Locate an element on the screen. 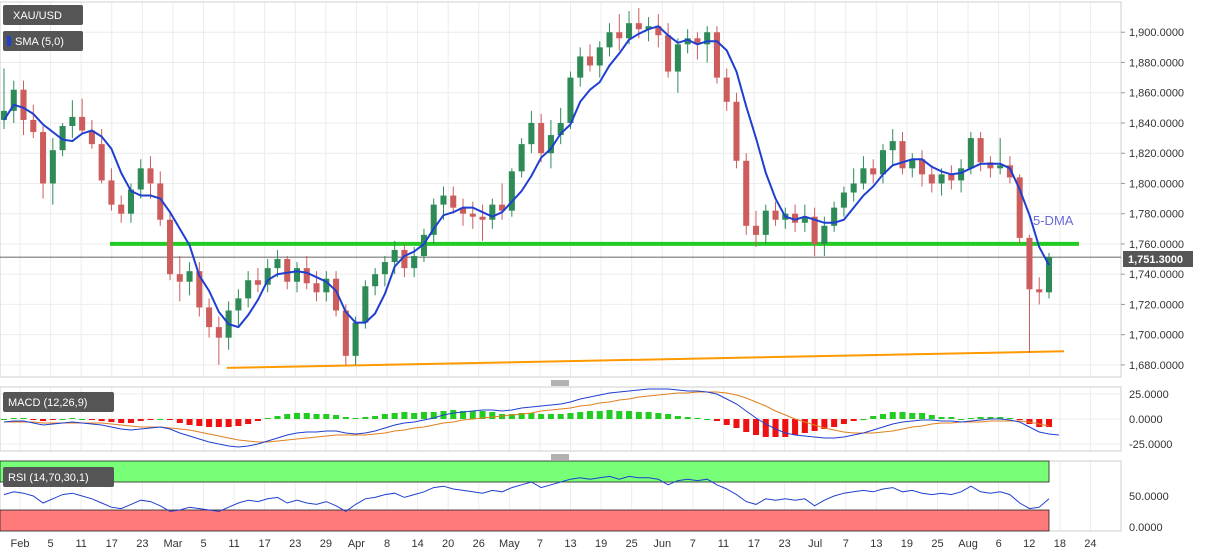 The height and width of the screenshot is (555, 1207). x-tick-label: 7 is located at coordinates (693, 544).